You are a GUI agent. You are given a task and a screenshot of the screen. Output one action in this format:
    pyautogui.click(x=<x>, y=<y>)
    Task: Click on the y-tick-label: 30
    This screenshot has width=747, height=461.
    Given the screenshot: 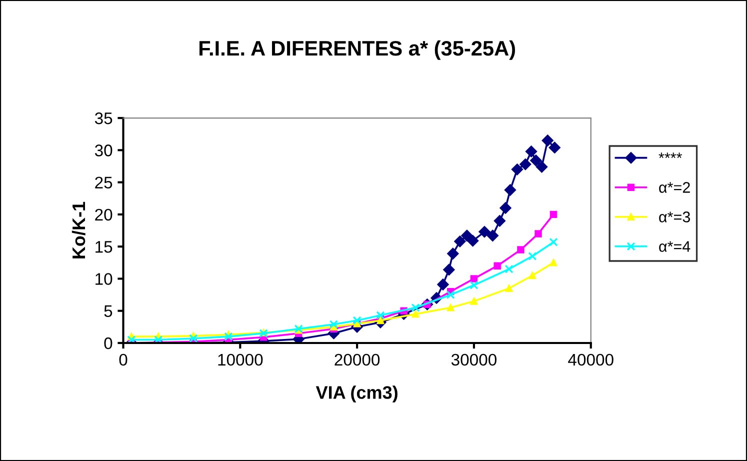 What is the action you would take?
    pyautogui.click(x=103, y=150)
    